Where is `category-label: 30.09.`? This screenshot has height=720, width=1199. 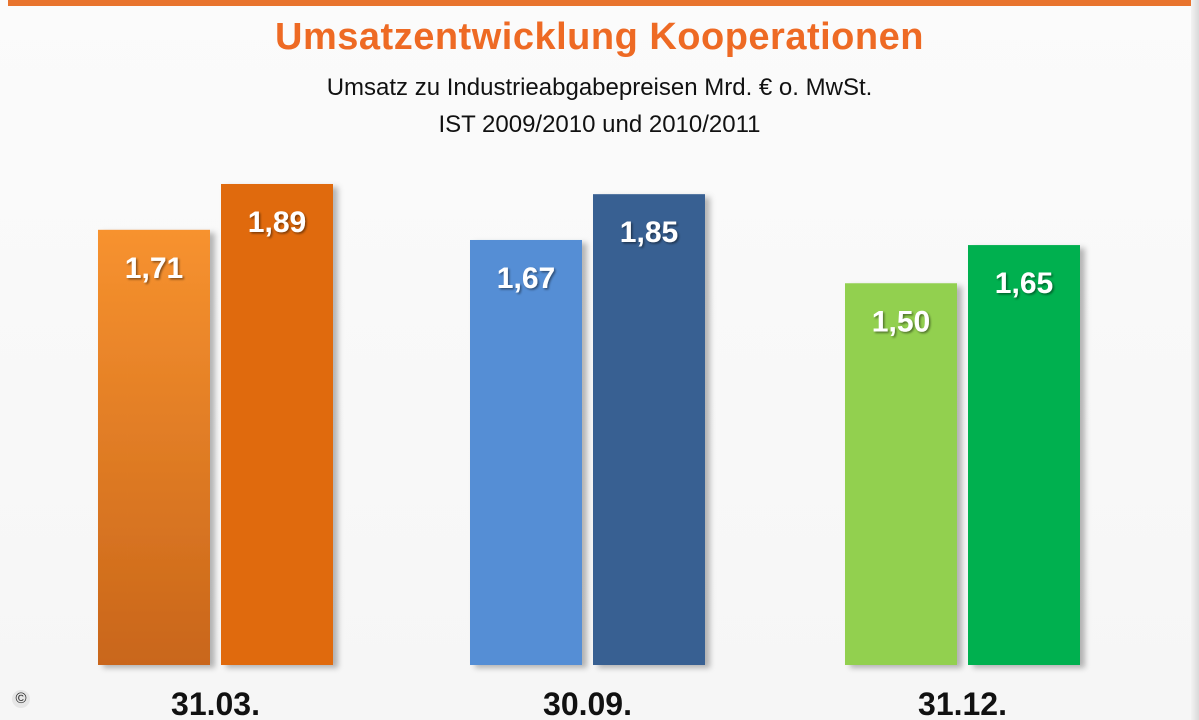 category-label: 30.09. is located at coordinates (587, 703).